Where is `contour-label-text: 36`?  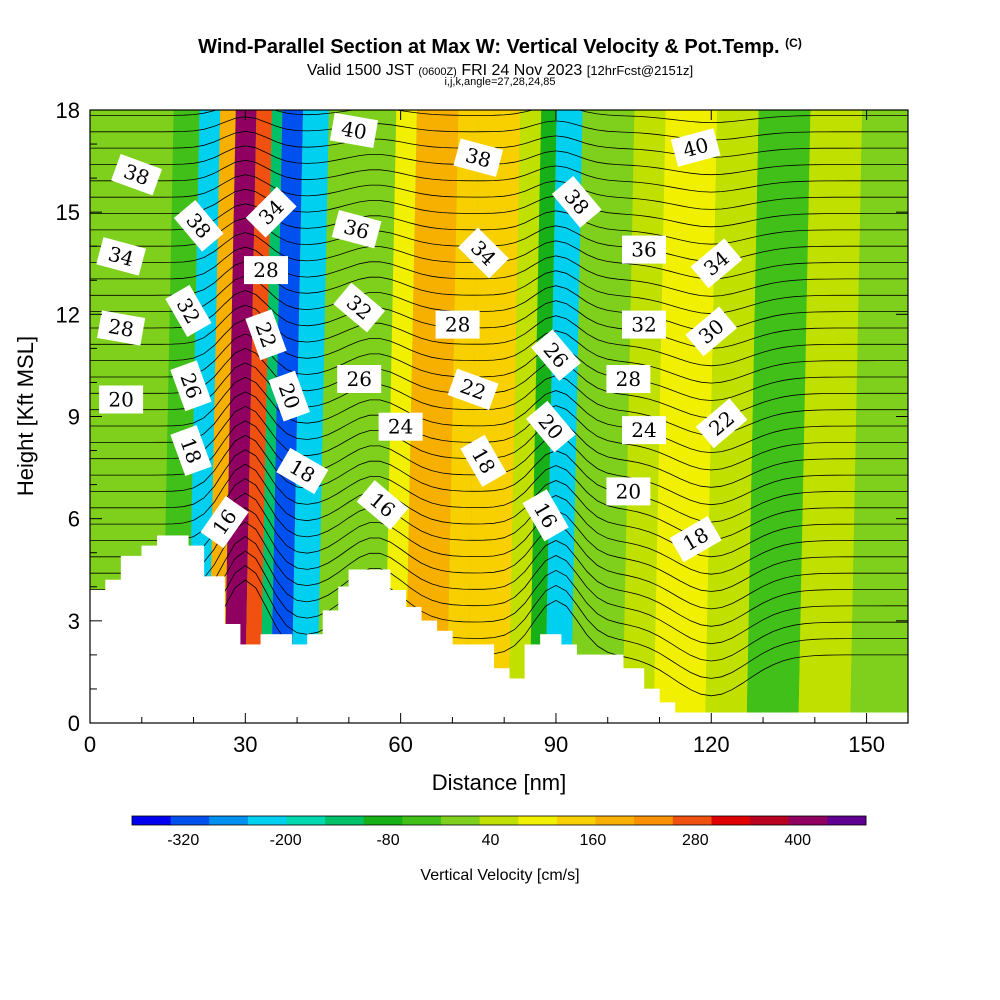 contour-label-text: 36 is located at coordinates (643, 250).